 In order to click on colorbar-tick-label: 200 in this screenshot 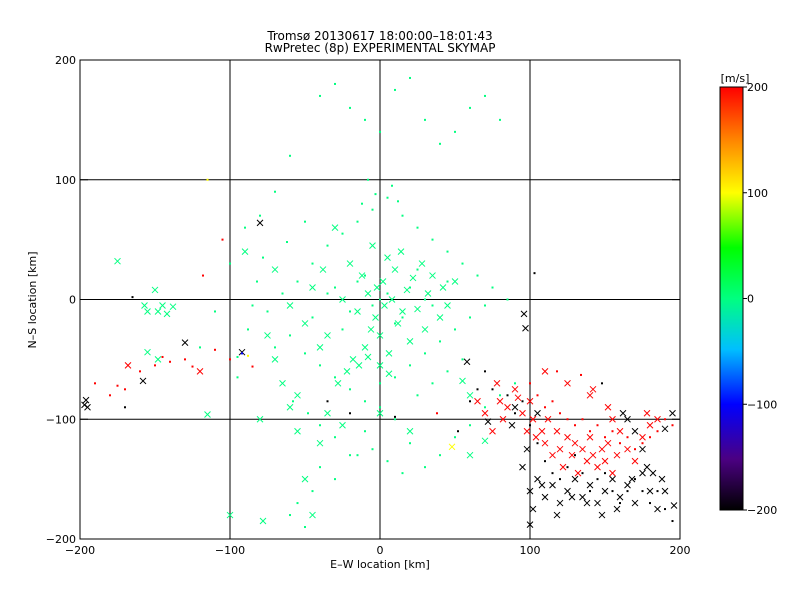, I will do `click(757, 87)`.